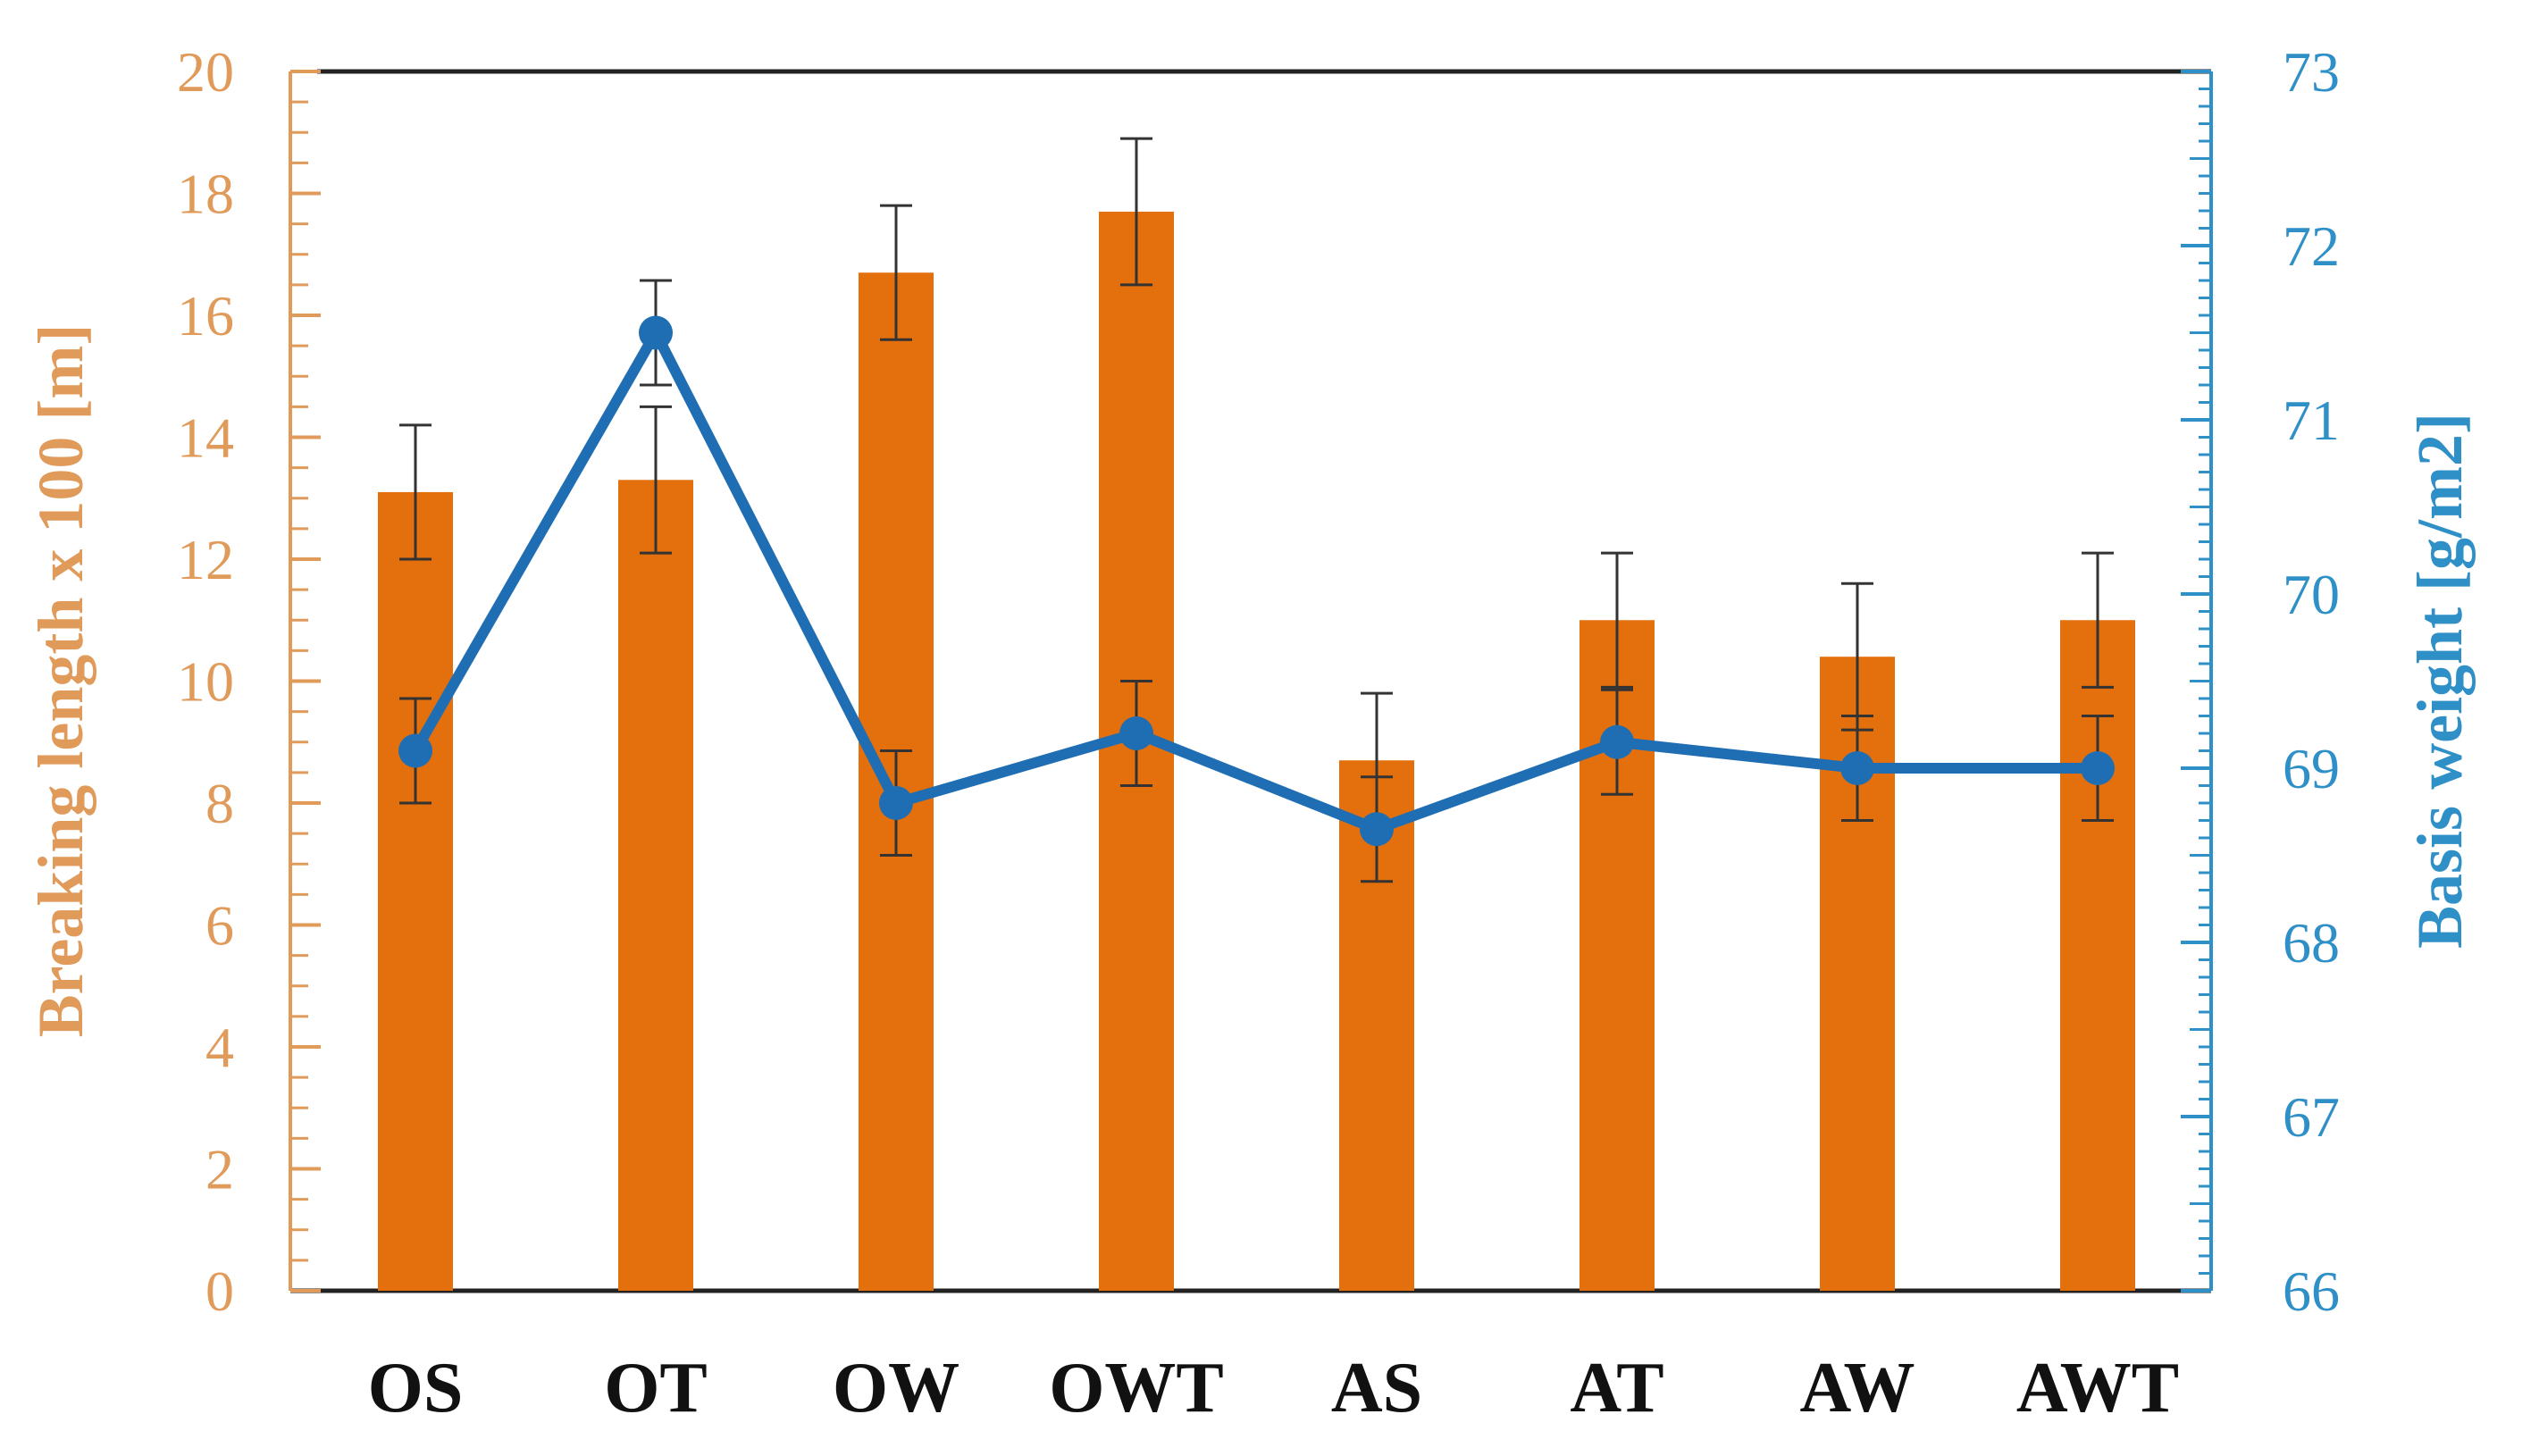 This screenshot has height=1456, width=2539. Describe the element at coordinates (205, 438) in the screenshot. I see `left-tick-label: 14` at that location.